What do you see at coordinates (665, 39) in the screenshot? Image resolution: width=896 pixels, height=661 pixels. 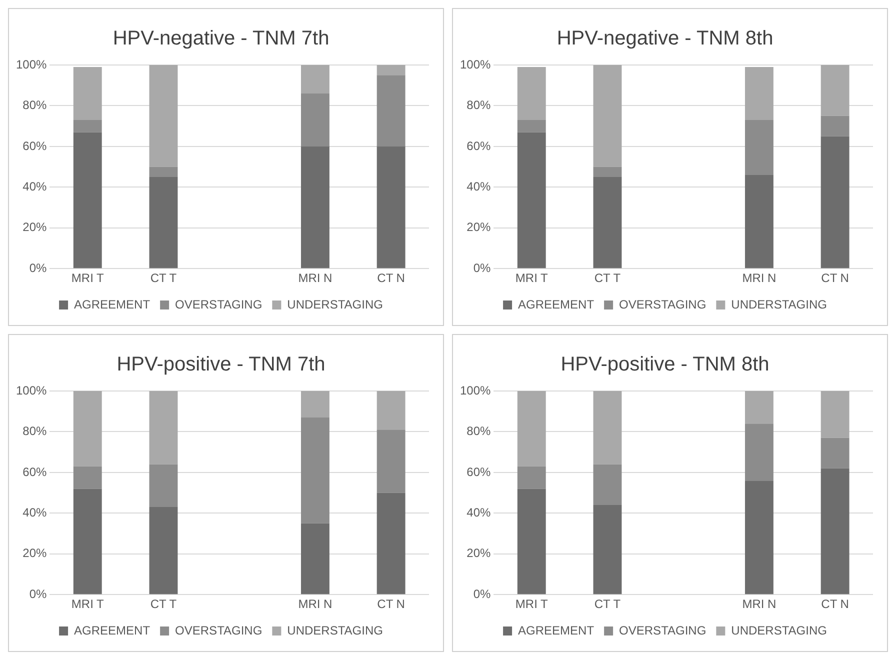 I see `chart-title: HPV-negative - TNM 8th` at bounding box center [665, 39].